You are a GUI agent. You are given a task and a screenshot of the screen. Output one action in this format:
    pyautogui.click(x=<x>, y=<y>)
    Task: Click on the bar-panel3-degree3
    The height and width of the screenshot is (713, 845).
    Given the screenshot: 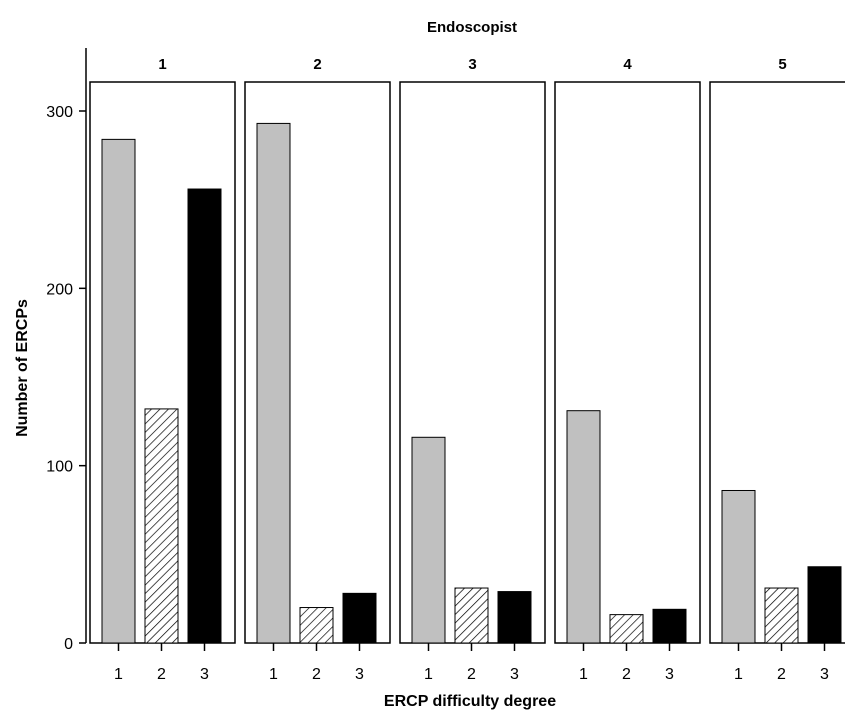 What is the action you would take?
    pyautogui.click(x=514, y=617)
    